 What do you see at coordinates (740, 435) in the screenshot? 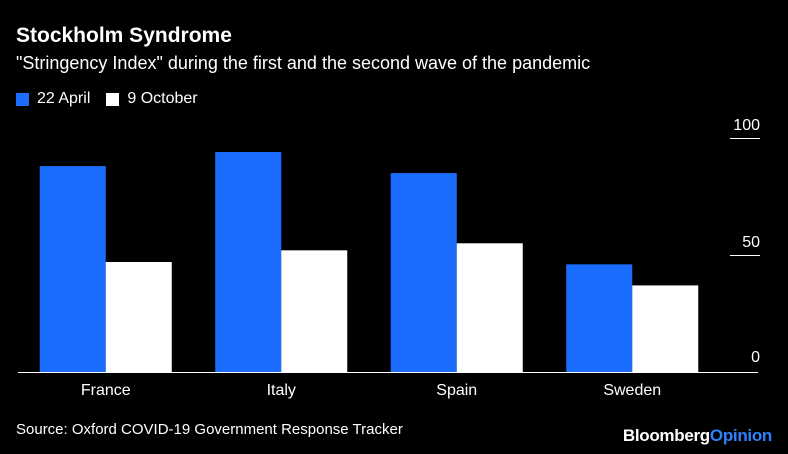
I see `brand-opinion: Opinion` at bounding box center [740, 435].